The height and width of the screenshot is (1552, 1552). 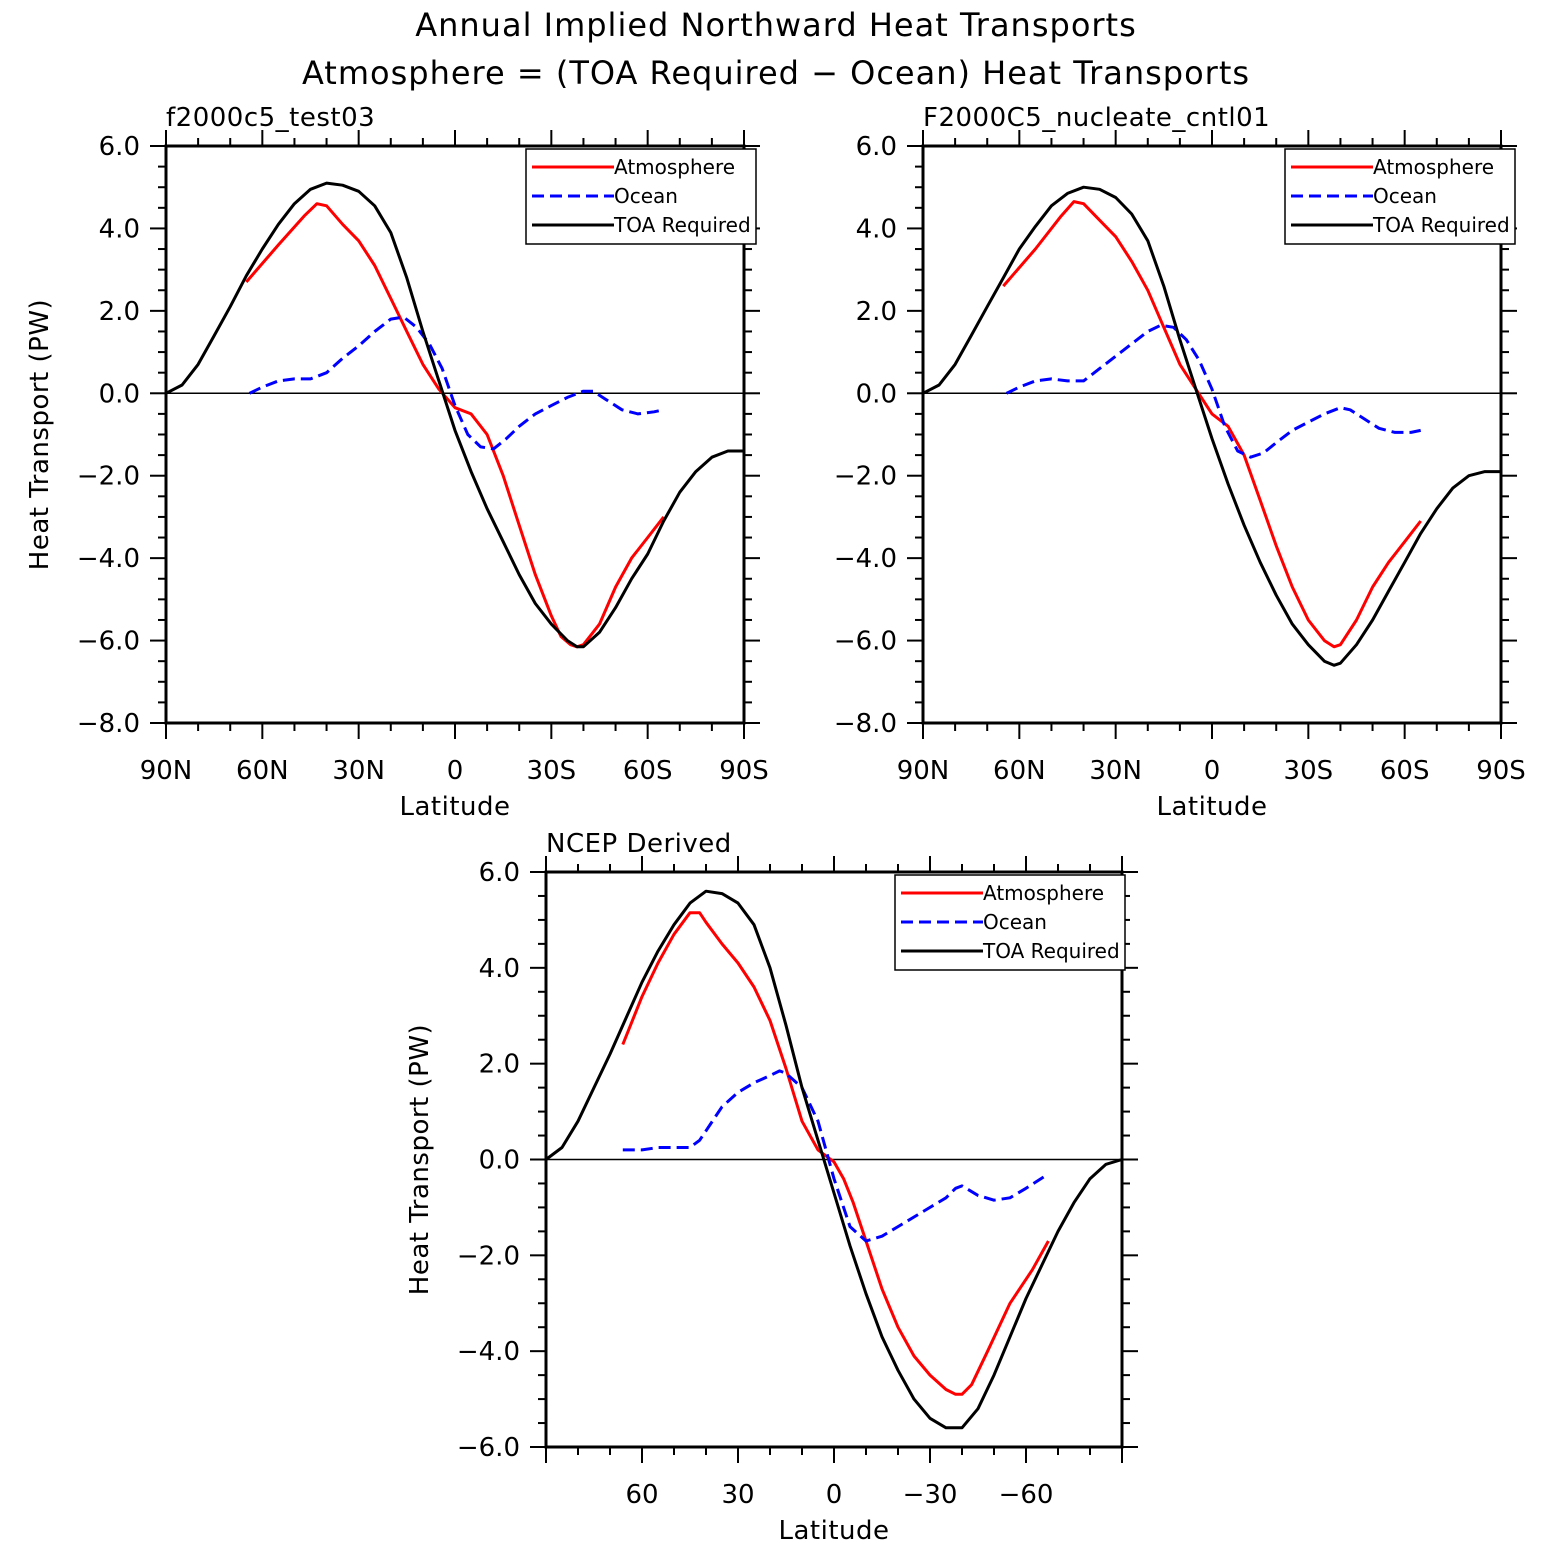 I want to click on x-tick-label: −30, so click(x=930, y=1495).